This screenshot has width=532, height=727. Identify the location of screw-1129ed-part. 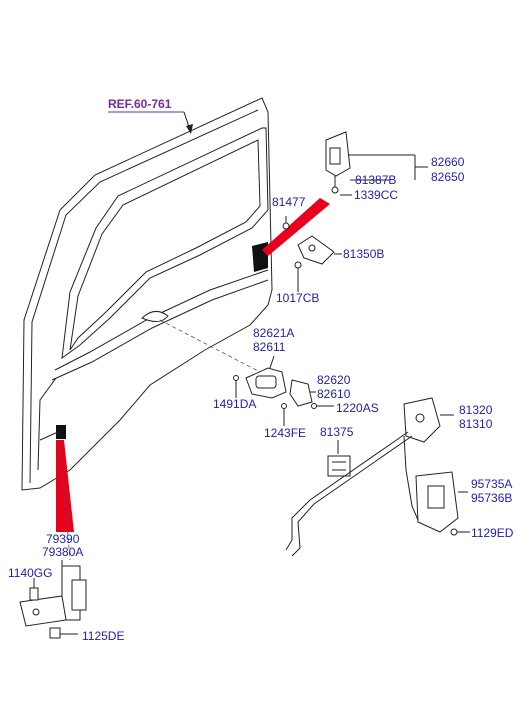
(460, 532).